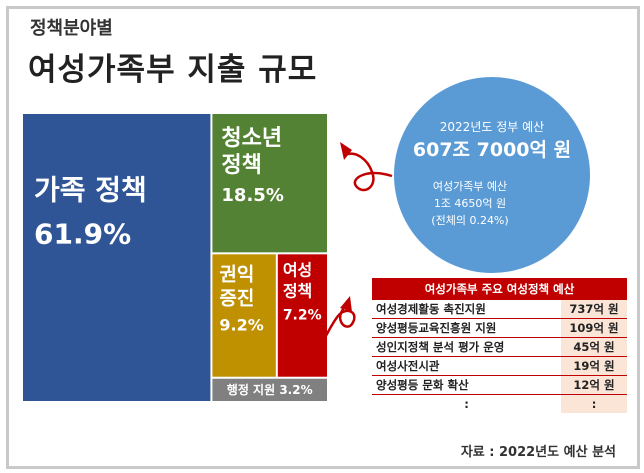  I want to click on gov-budget-amount: 607조 7000억 원, so click(492, 150).